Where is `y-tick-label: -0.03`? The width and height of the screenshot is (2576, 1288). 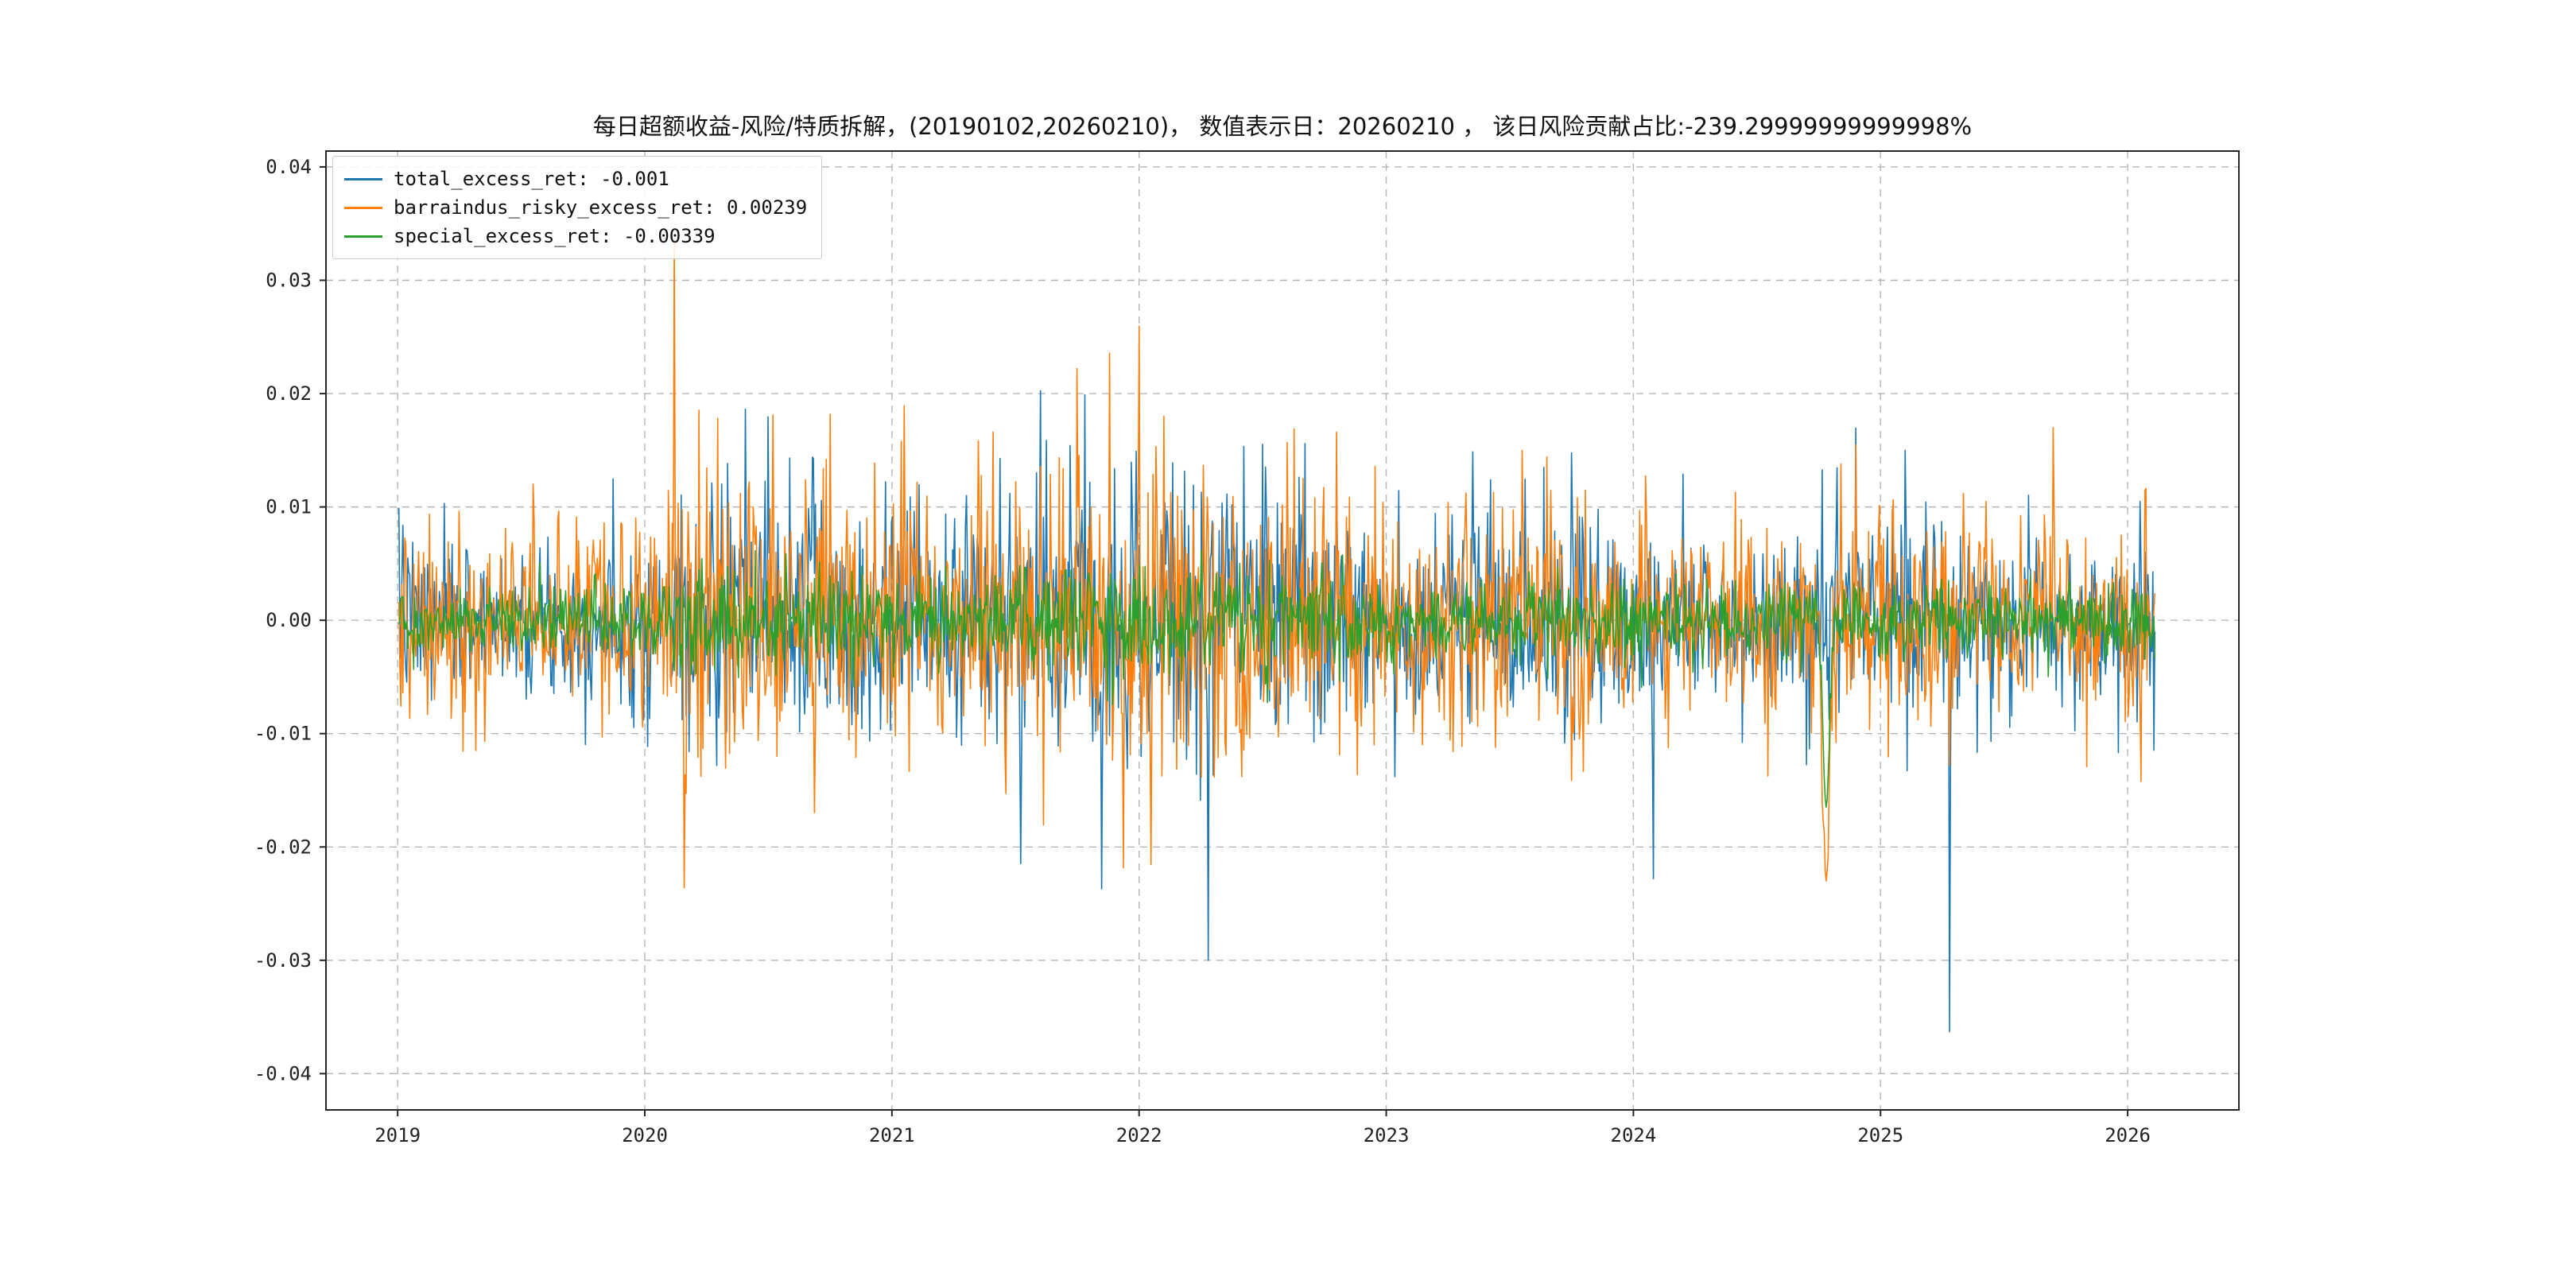
y-tick-label: -0.03 is located at coordinates (283, 961).